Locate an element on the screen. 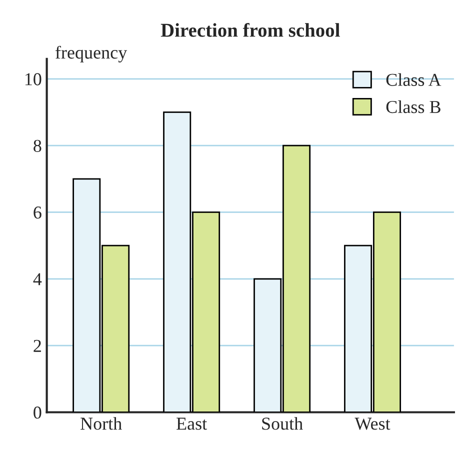 The height and width of the screenshot is (453, 468). y-axis-title: frequency is located at coordinates (92, 54).